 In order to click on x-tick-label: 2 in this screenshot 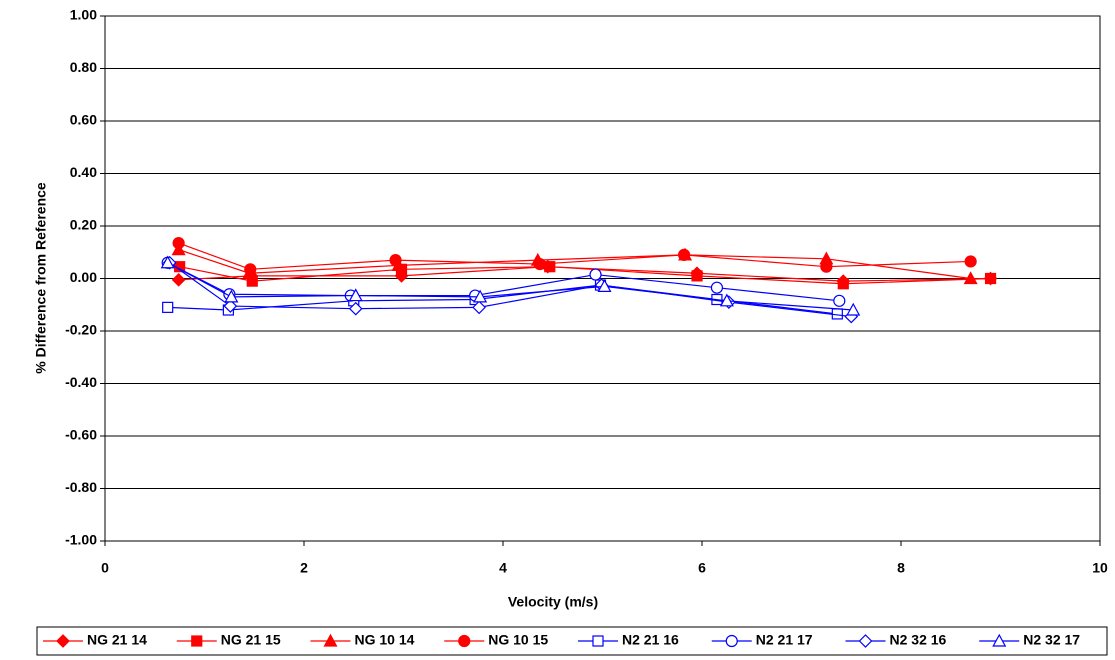, I will do `click(304, 568)`.